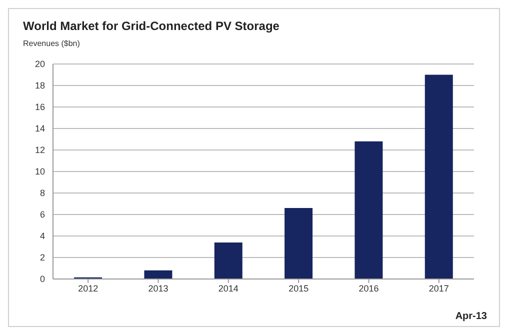  Describe the element at coordinates (88, 288) in the screenshot. I see `x-tick-label: 2012` at that location.